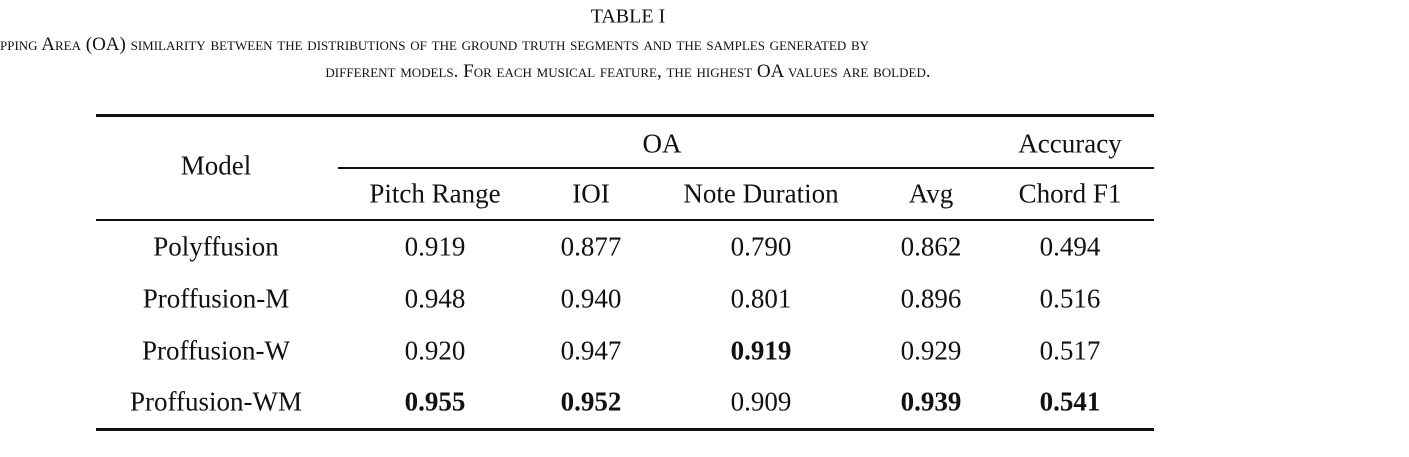  What do you see at coordinates (216, 401) in the screenshot?
I see `model-name: Proffusion-WM` at bounding box center [216, 401].